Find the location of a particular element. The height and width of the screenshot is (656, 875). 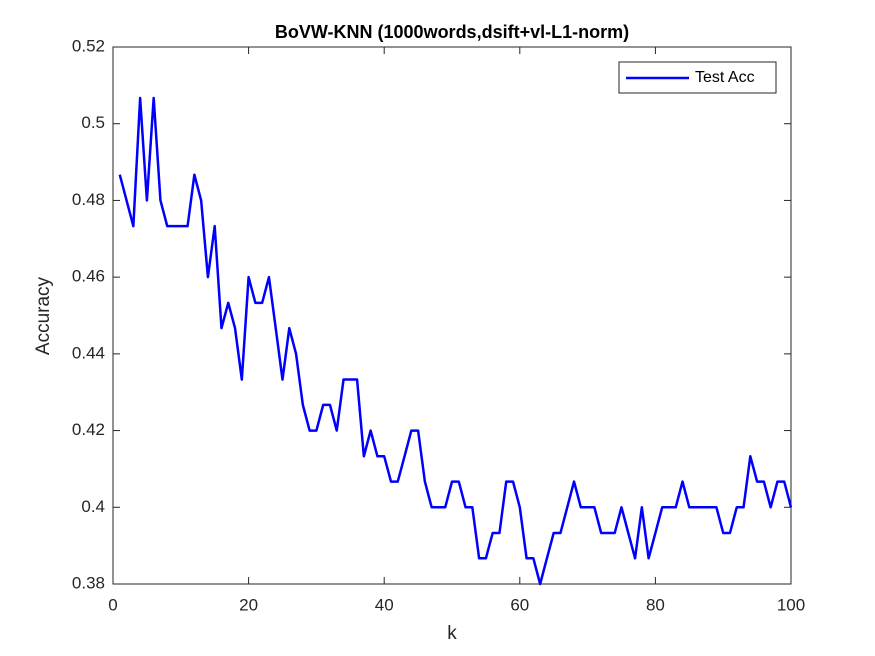

y-tick-label: 0.44 is located at coordinates (88, 352).